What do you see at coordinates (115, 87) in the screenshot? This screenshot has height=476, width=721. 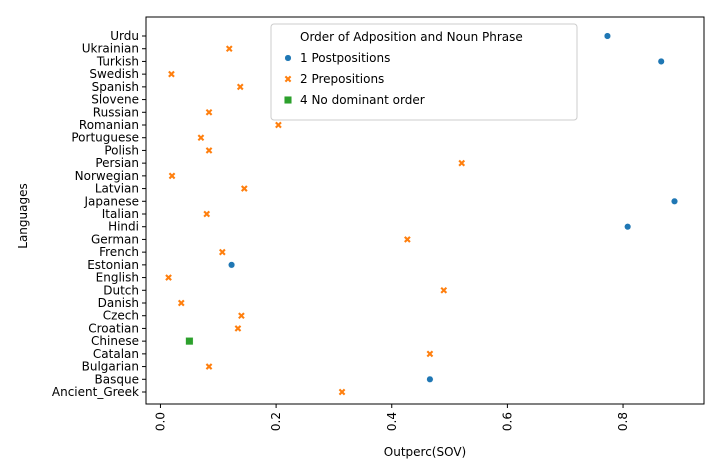 I see `y-tick-label: Spanish` at bounding box center [115, 87].